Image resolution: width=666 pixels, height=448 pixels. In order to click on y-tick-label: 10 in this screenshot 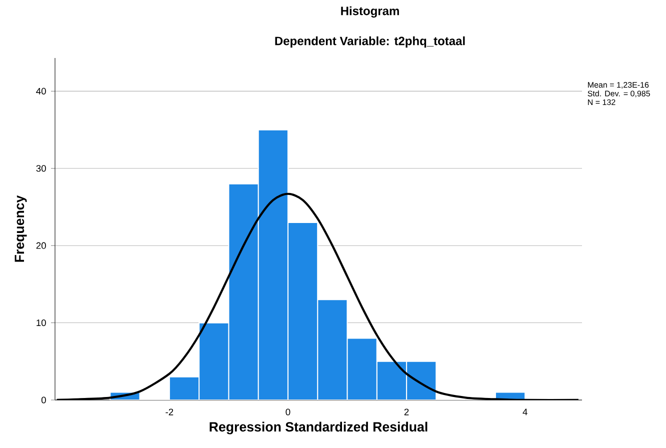, I will do `click(41, 322)`.